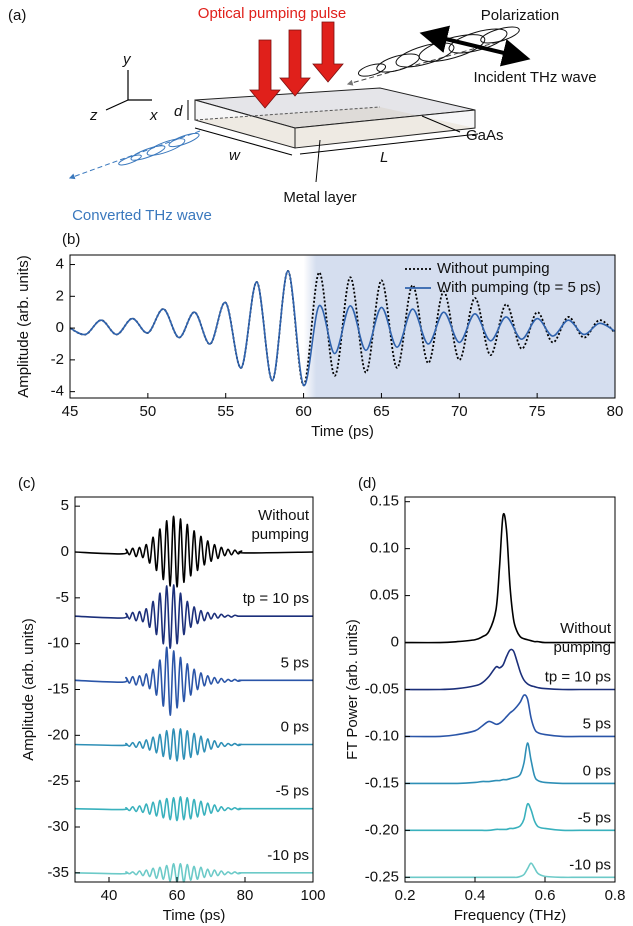 This screenshot has height=926, width=633. What do you see at coordinates (235, 155) in the screenshot?
I see `dimension-label: w` at bounding box center [235, 155].